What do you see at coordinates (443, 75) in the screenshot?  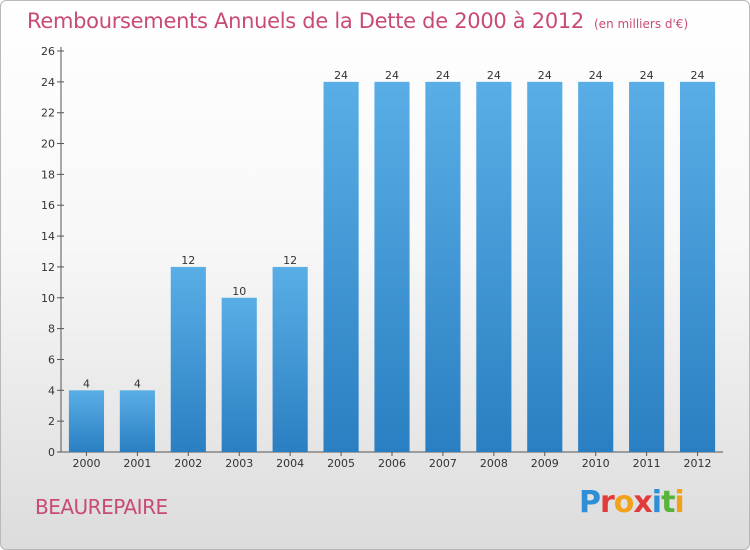 I see `data-label-2007: 24` at bounding box center [443, 75].